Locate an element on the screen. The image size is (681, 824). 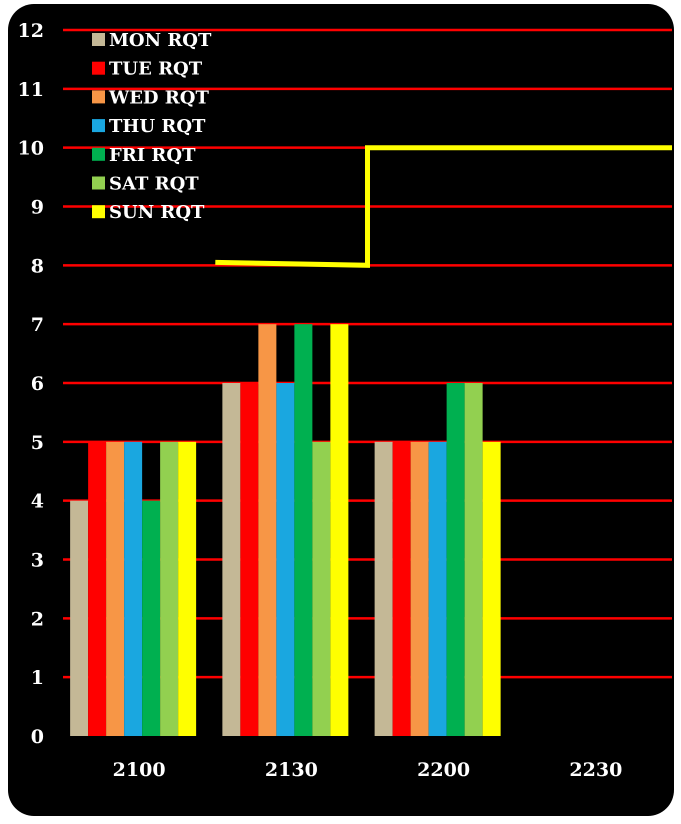
legend-label: SAT RQT is located at coordinates (154, 184).